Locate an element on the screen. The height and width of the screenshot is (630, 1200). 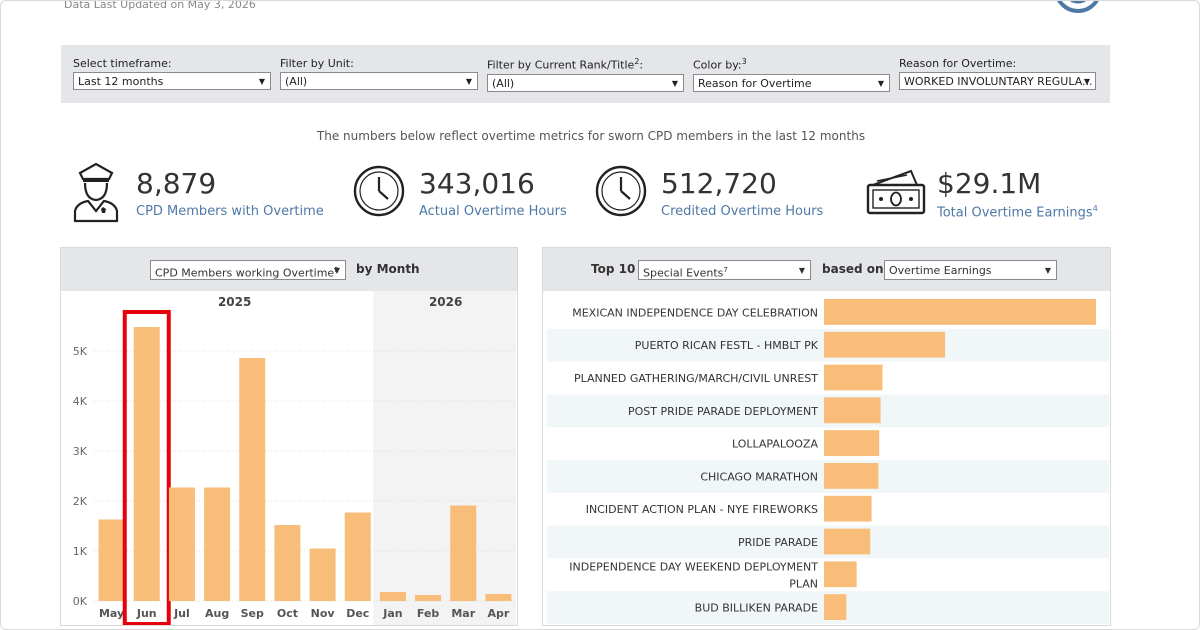
rank-label: Filter by Current Rank/Title2: is located at coordinates (565, 64).